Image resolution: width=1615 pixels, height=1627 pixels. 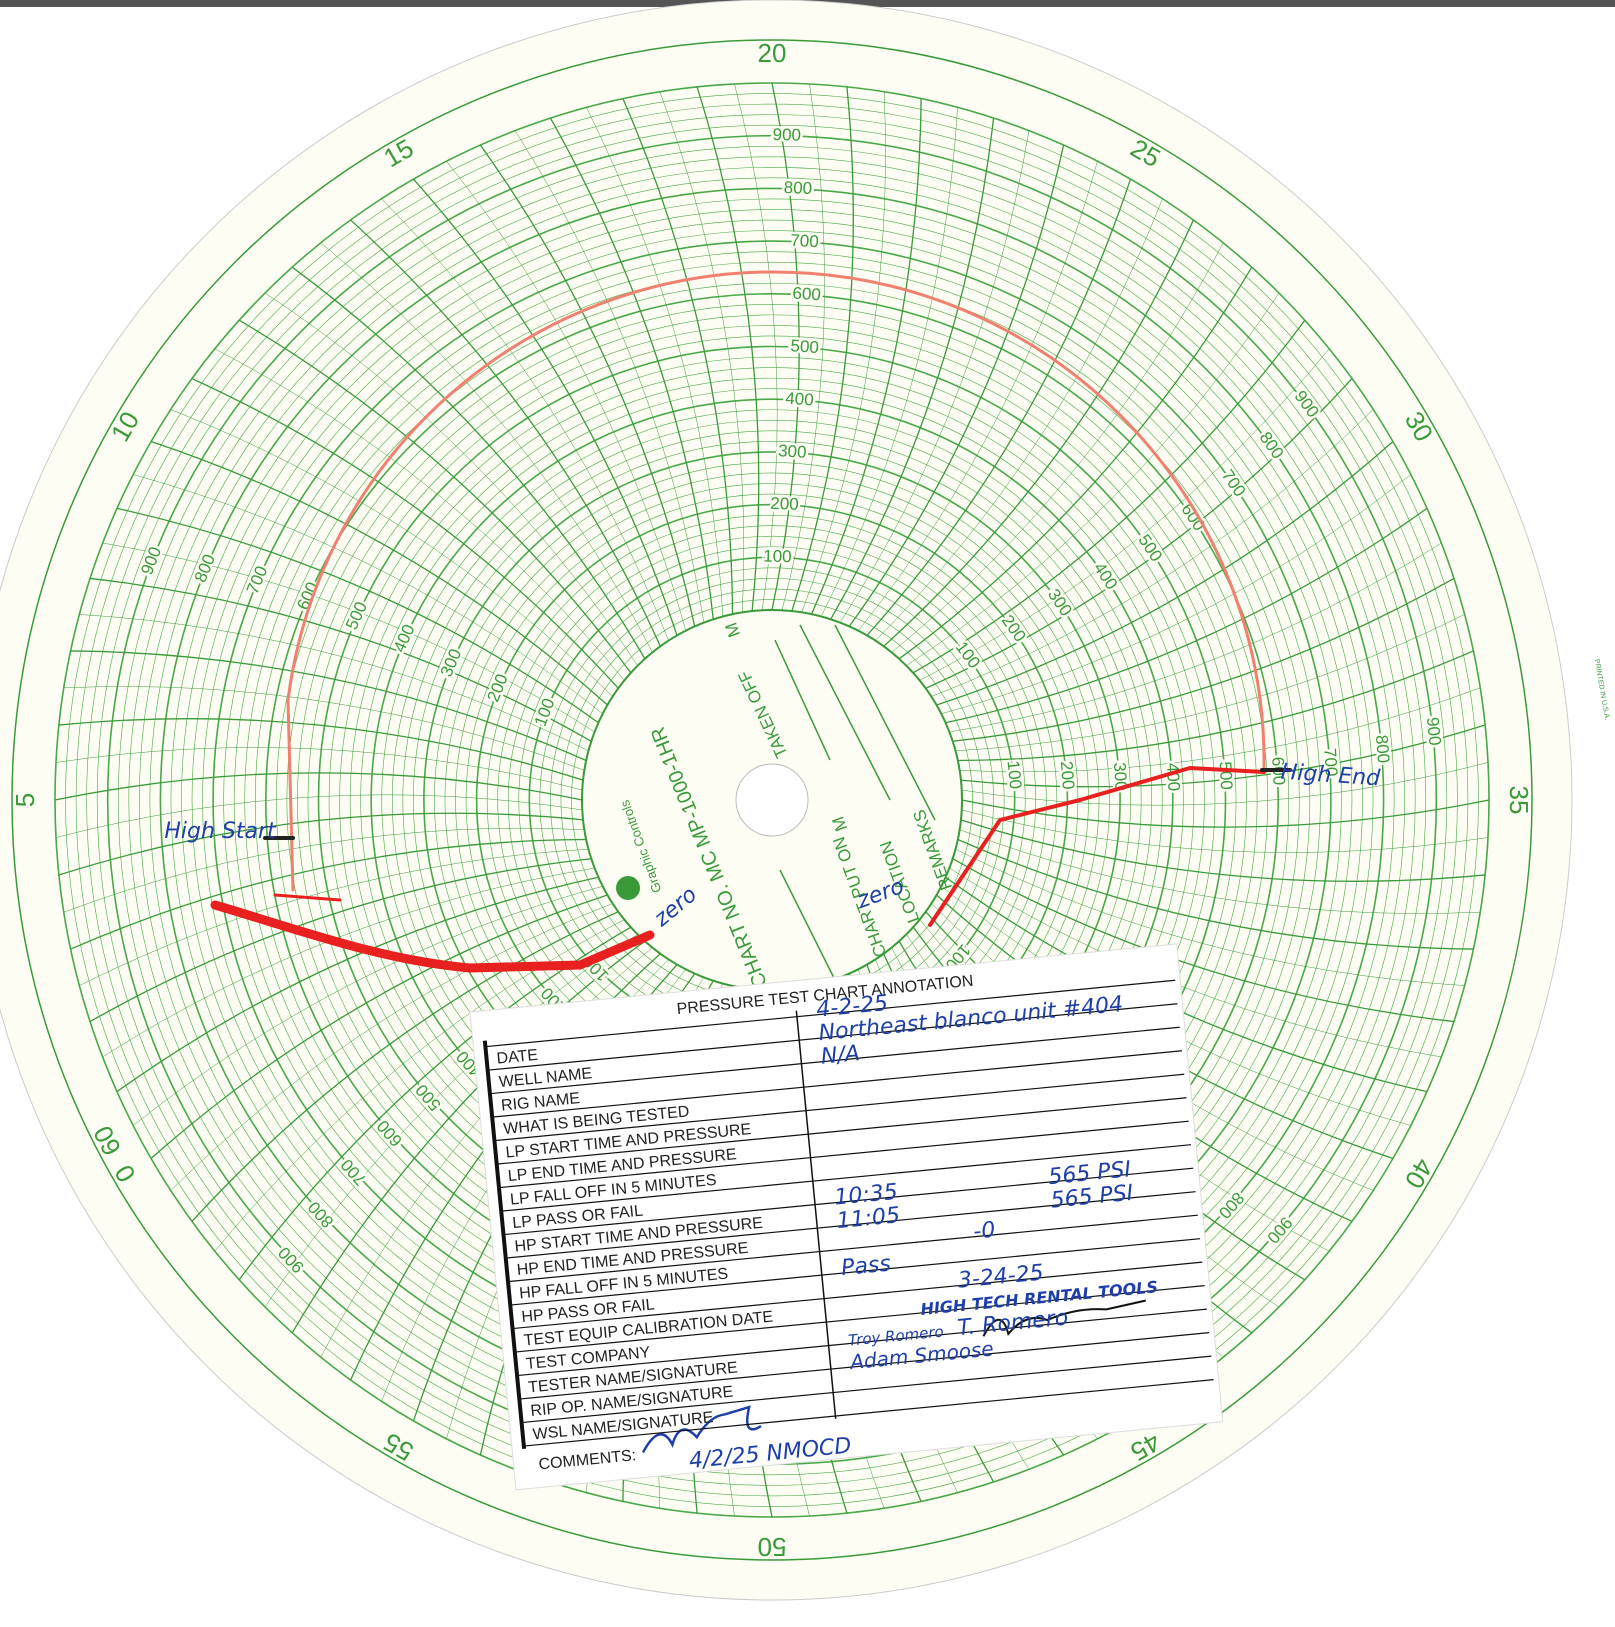 I want to click on high-start: High Start, so click(x=220, y=831).